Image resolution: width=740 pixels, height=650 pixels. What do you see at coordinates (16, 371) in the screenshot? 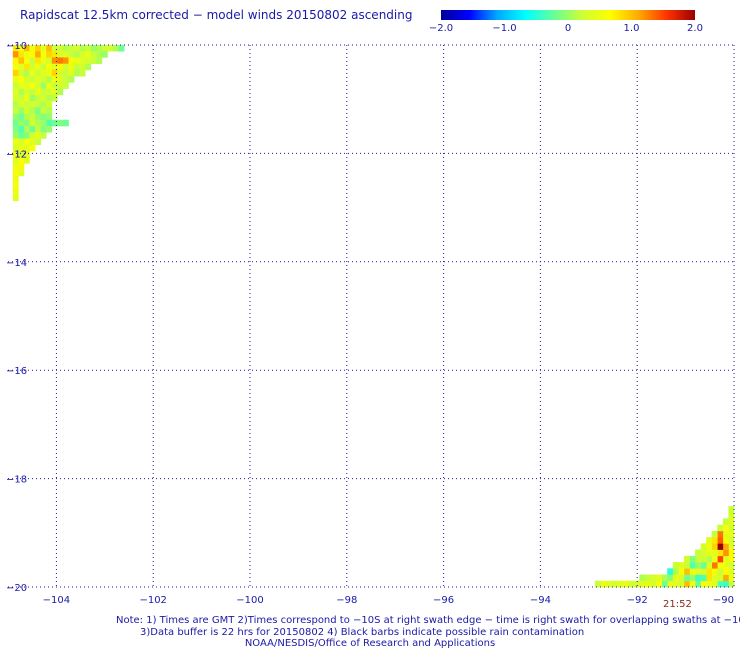
I see `y-tick-label: −16` at bounding box center [16, 371].